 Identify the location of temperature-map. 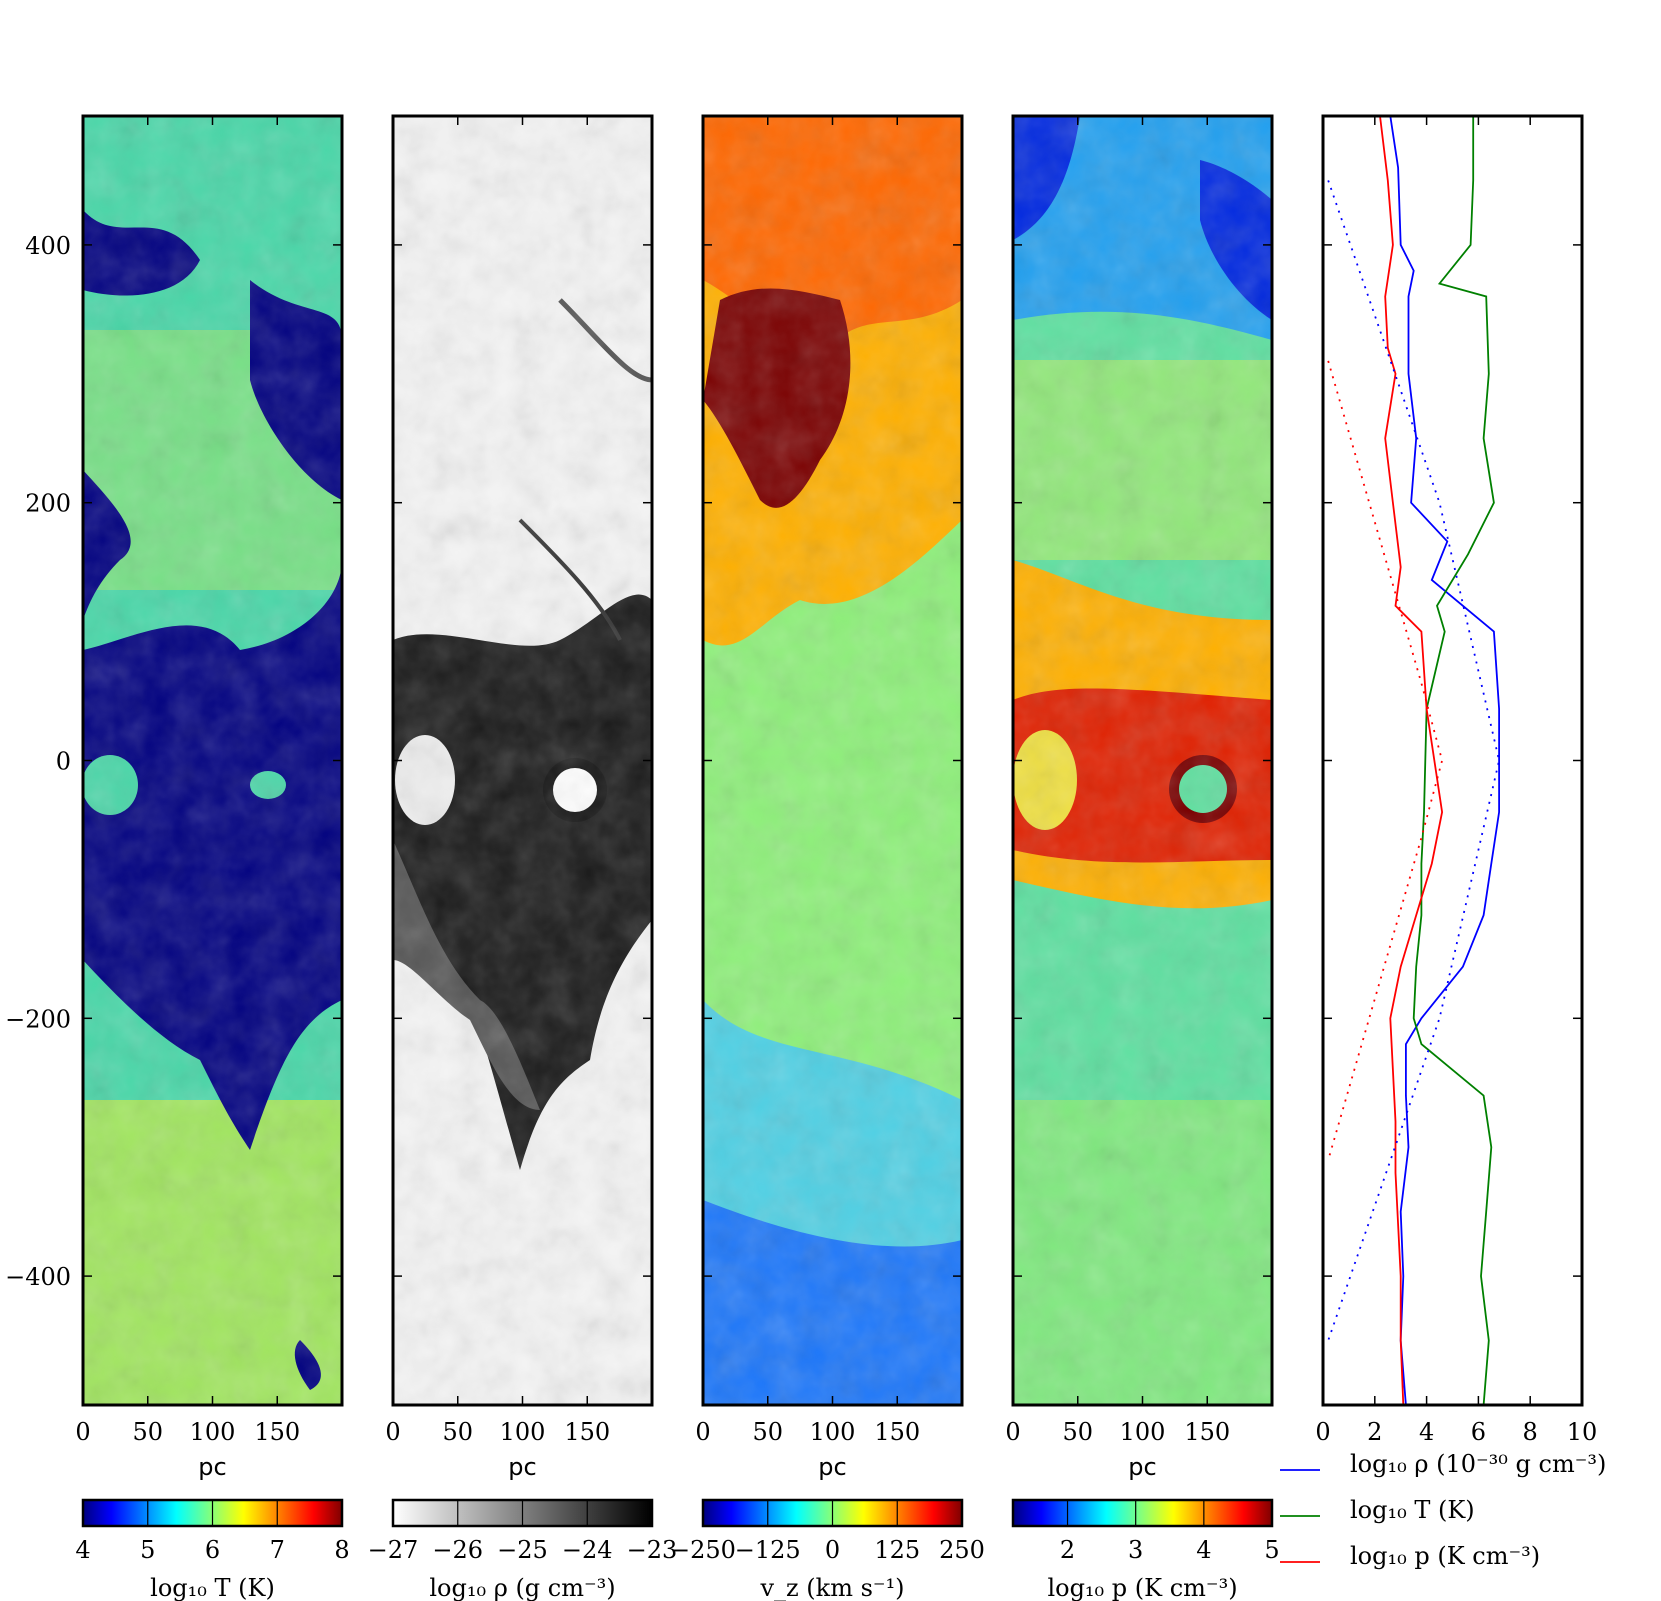
(212, 760).